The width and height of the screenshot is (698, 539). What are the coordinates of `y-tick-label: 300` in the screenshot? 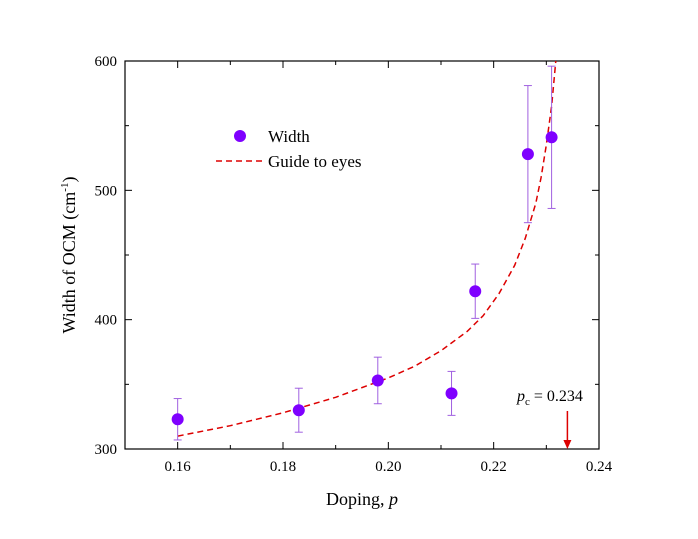 It's located at (106, 450).